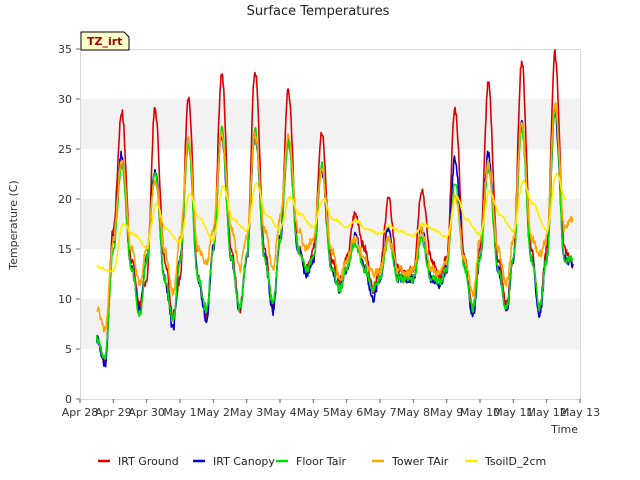  Describe the element at coordinates (564, 429) in the screenshot. I see `x-axis-label: Time` at that location.